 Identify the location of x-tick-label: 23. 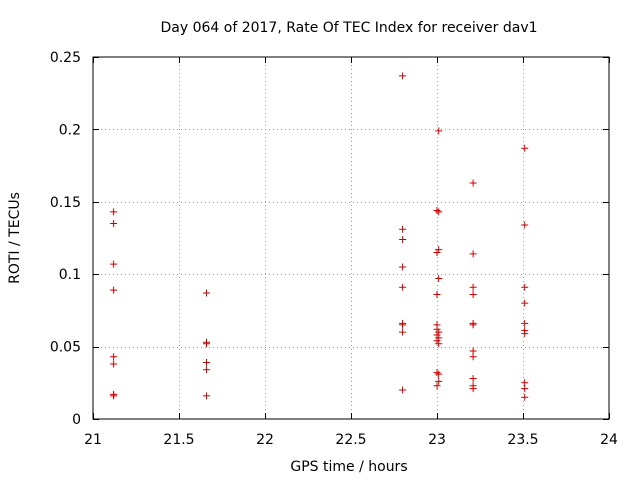
(437, 440).